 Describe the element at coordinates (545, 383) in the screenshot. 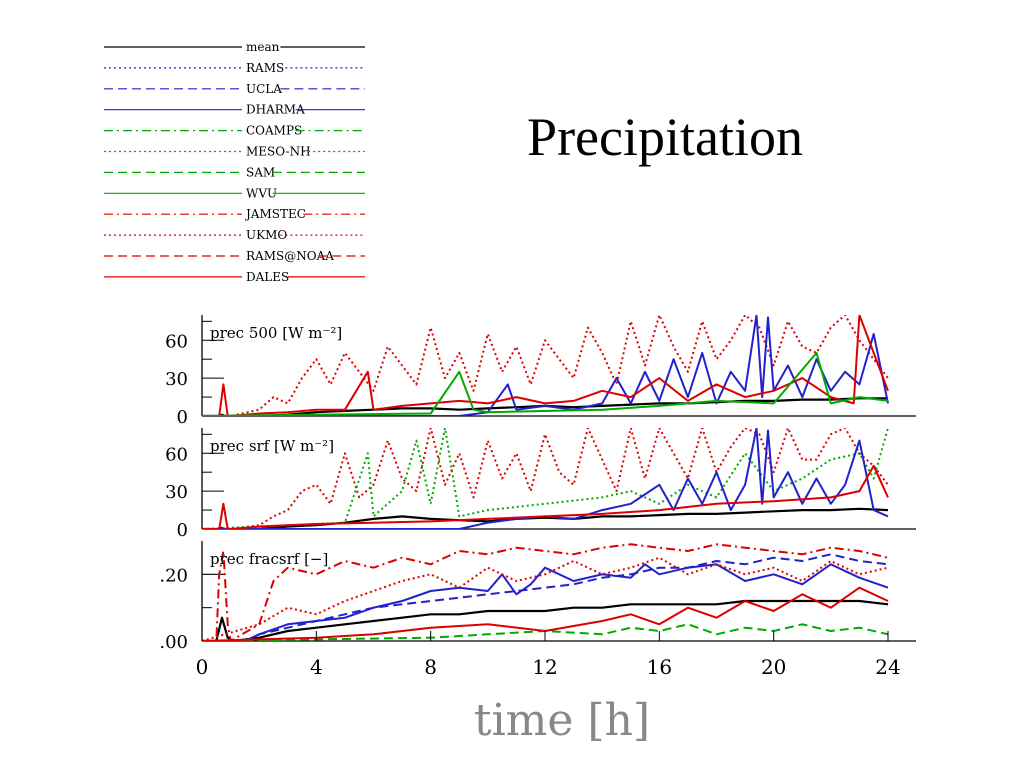

I see `series-line-coamps` at that location.